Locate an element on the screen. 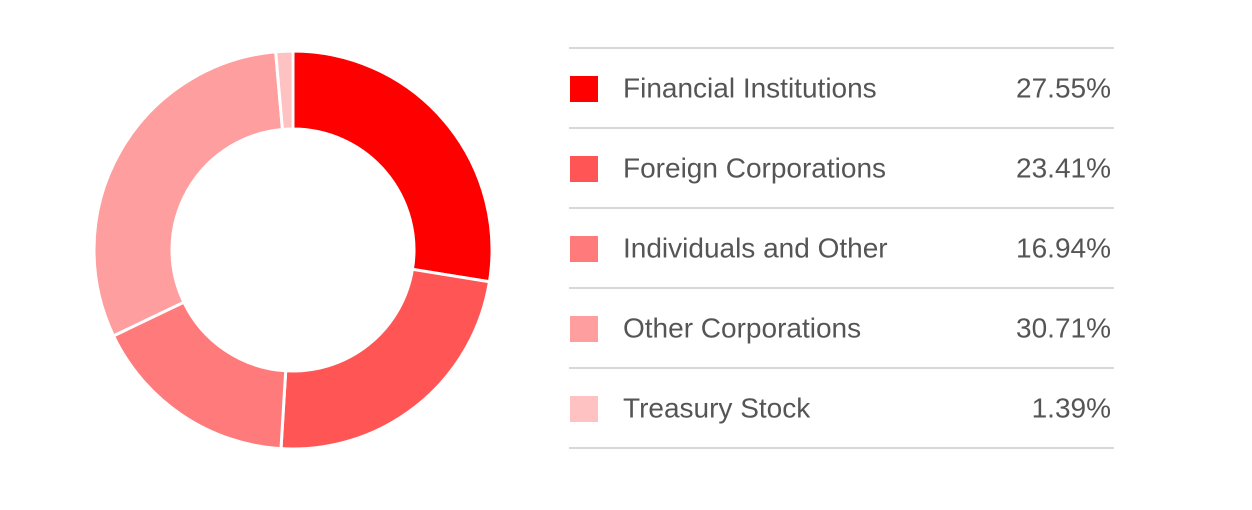  value-label: 30.71% is located at coordinates (1063, 327).